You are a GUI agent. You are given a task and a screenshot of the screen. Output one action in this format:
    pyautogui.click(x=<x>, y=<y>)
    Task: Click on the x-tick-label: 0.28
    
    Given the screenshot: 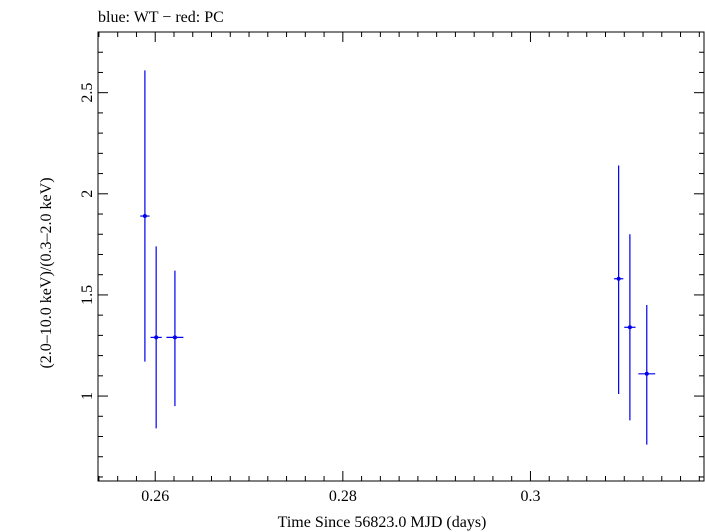 What is the action you would take?
    pyautogui.click(x=343, y=496)
    